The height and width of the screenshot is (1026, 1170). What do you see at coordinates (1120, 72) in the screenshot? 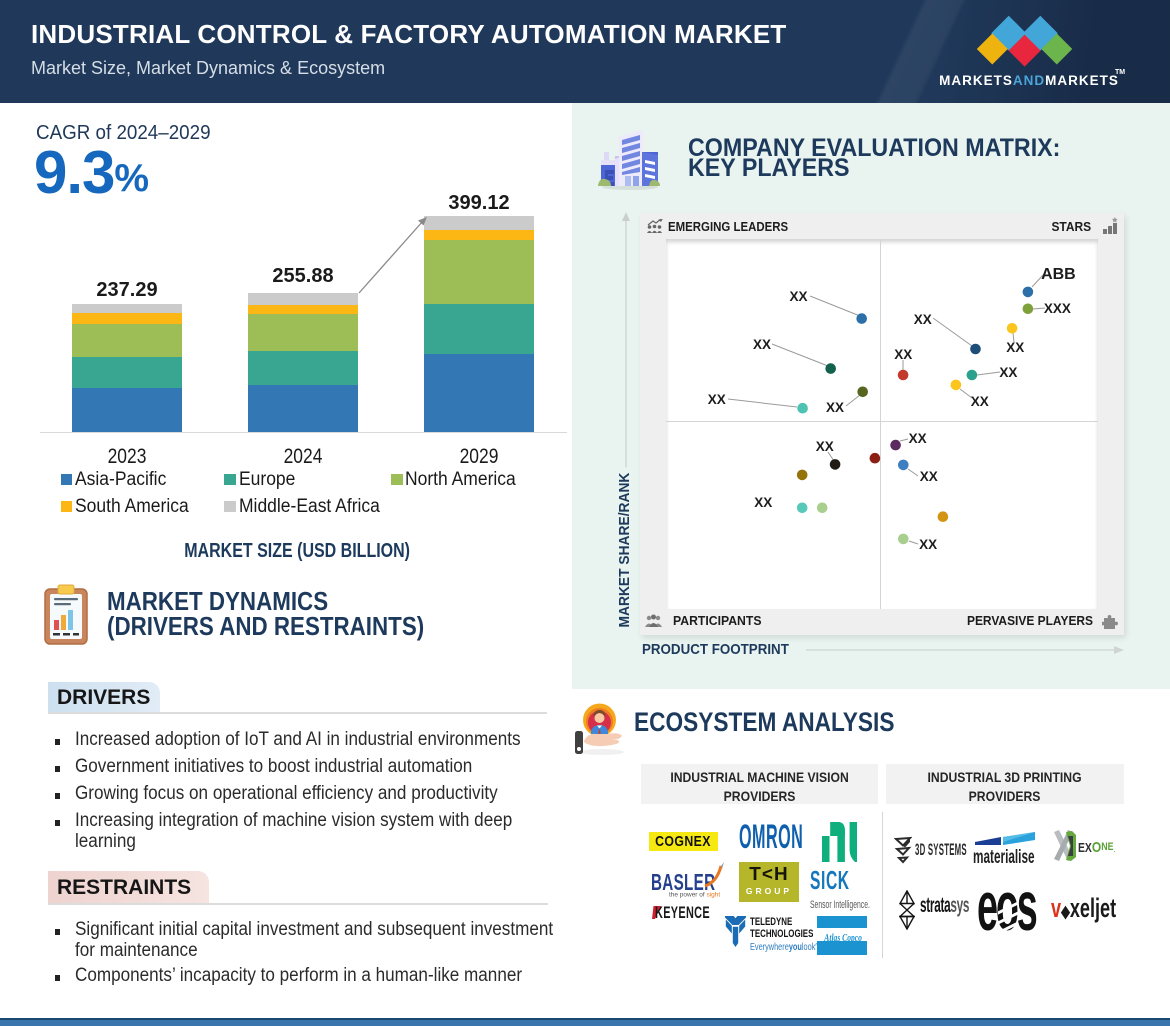
I see `svg-text: TM` at bounding box center [1120, 72].